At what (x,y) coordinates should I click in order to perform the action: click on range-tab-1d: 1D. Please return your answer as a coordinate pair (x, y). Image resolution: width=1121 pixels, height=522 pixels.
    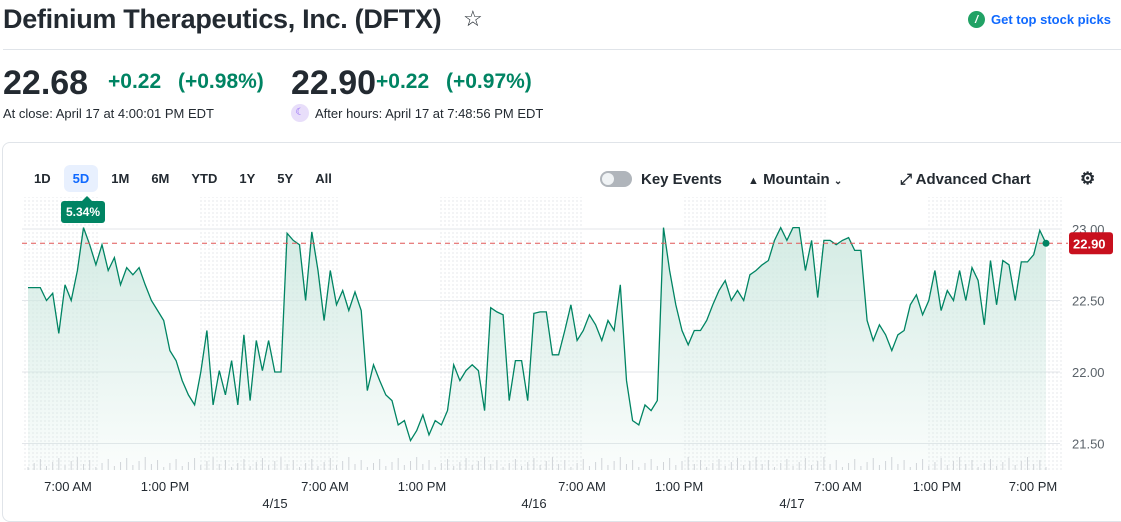
    Looking at the image, I should click on (42, 178).